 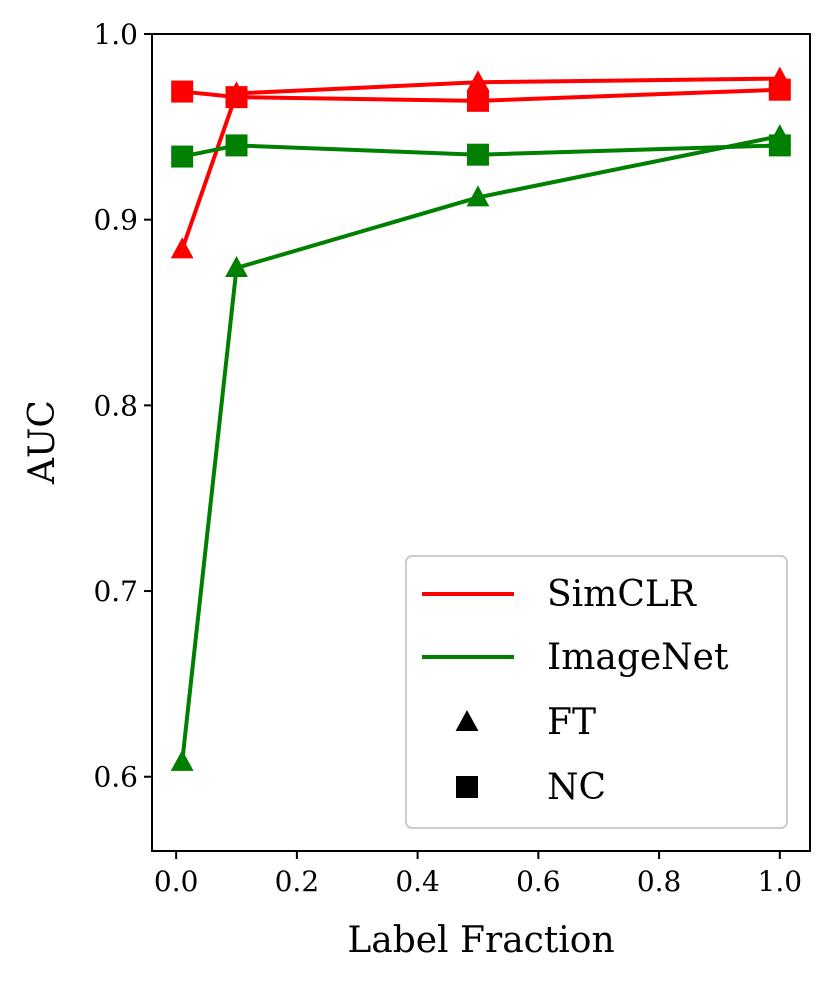 What do you see at coordinates (115, 405) in the screenshot?
I see `y-tick-label: 0.8` at bounding box center [115, 405].